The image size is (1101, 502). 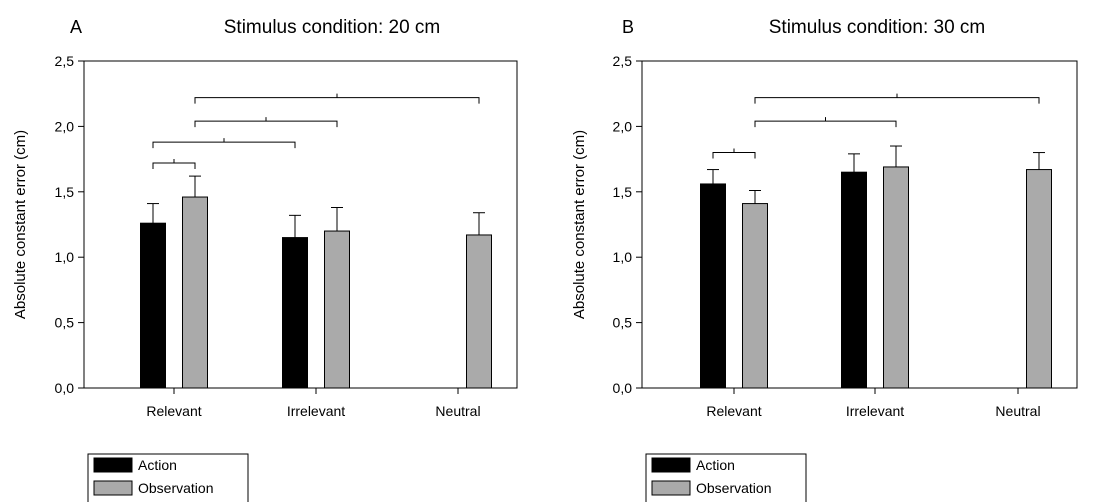 What do you see at coordinates (877, 27) in the screenshot?
I see `chart-title: Stimulus condition: 30 cm` at bounding box center [877, 27].